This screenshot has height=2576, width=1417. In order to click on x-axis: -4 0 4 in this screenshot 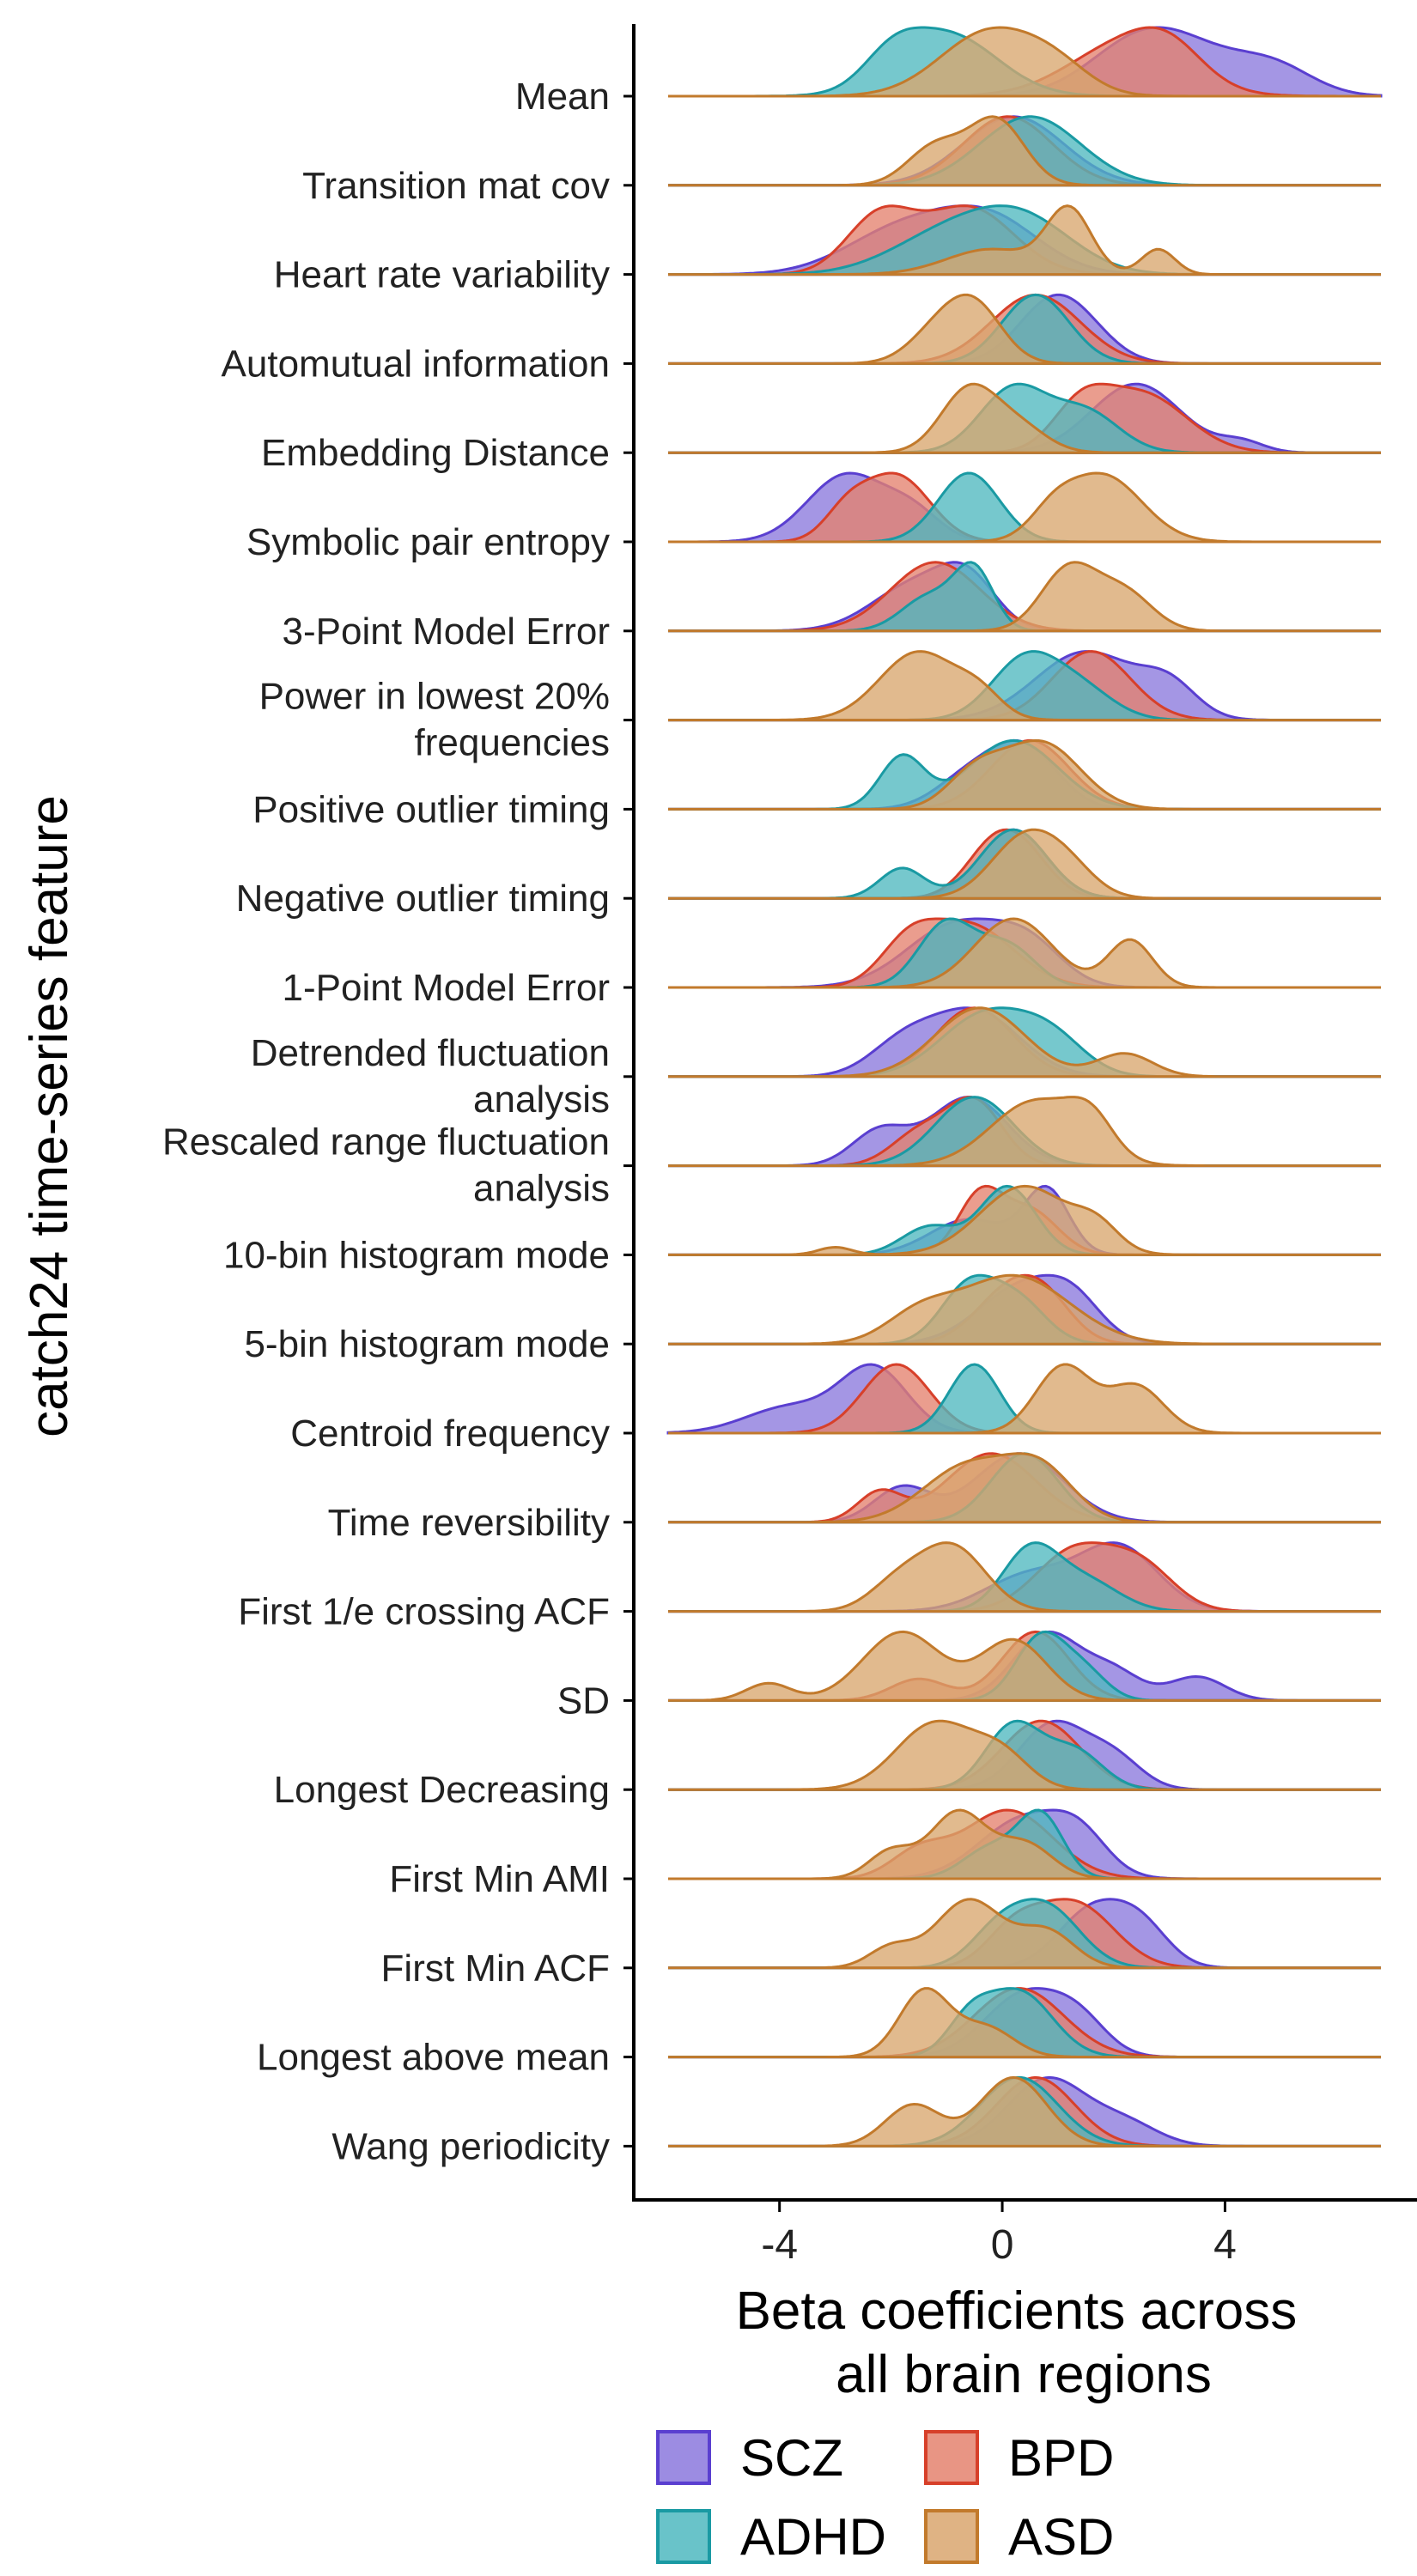, I will do `click(999, 2234)`.